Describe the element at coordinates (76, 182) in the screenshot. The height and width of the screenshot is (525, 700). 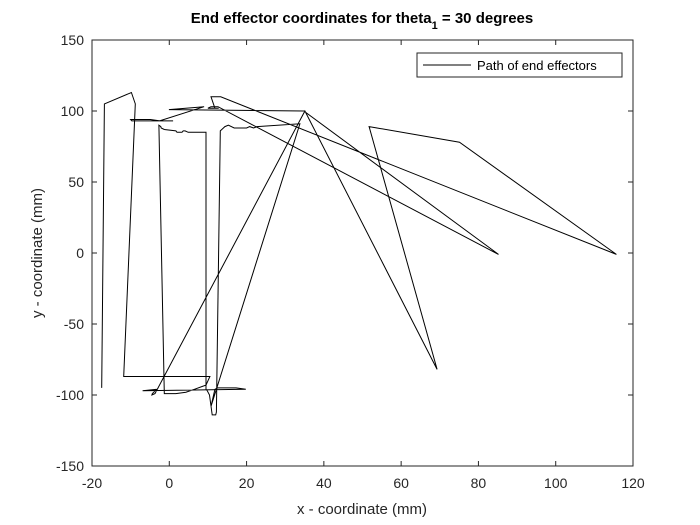
I see `y-tick-label: 50` at that location.